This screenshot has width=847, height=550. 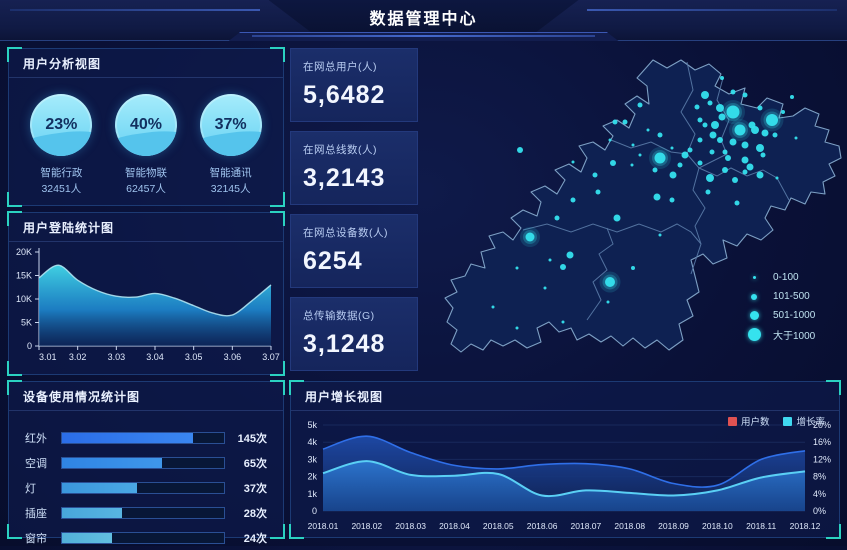 What do you see at coordinates (794, 315) in the screenshot?
I see `legend-size-label: 501-1000` at bounding box center [794, 315].